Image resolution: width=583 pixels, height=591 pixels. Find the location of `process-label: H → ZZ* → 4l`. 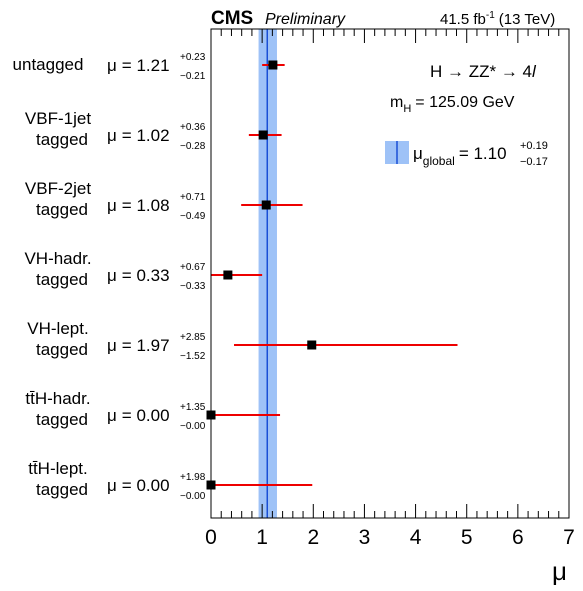

process-label: H → ZZ* → 4l is located at coordinates (483, 71).